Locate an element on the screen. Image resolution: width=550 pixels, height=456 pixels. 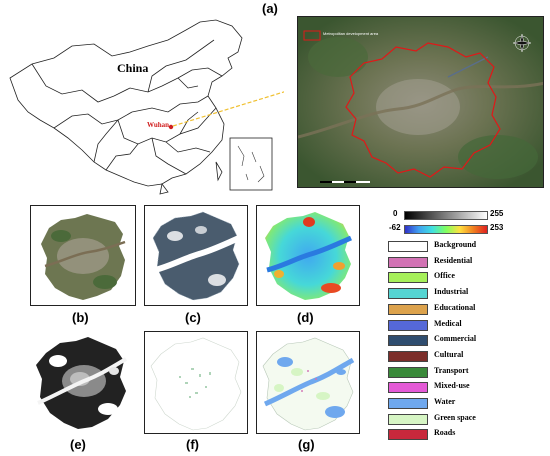
gray-colorbar is located at coordinates (446, 215).